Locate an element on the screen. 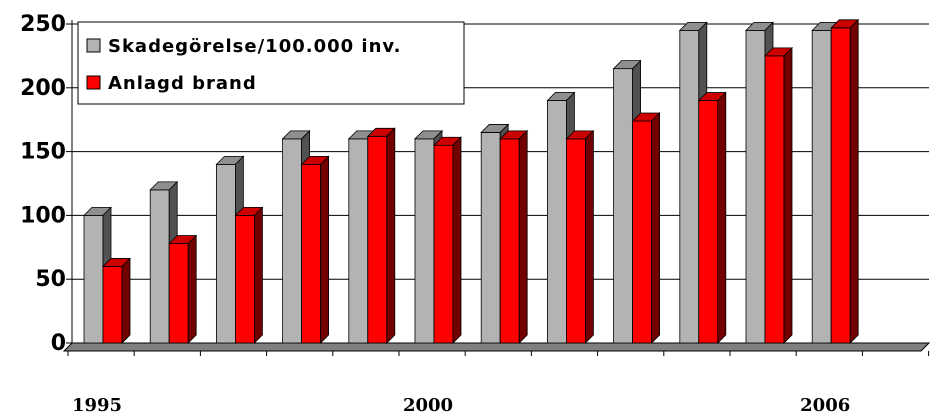 The image size is (931, 413). x-tick-label: 1995 is located at coordinates (97, 404).